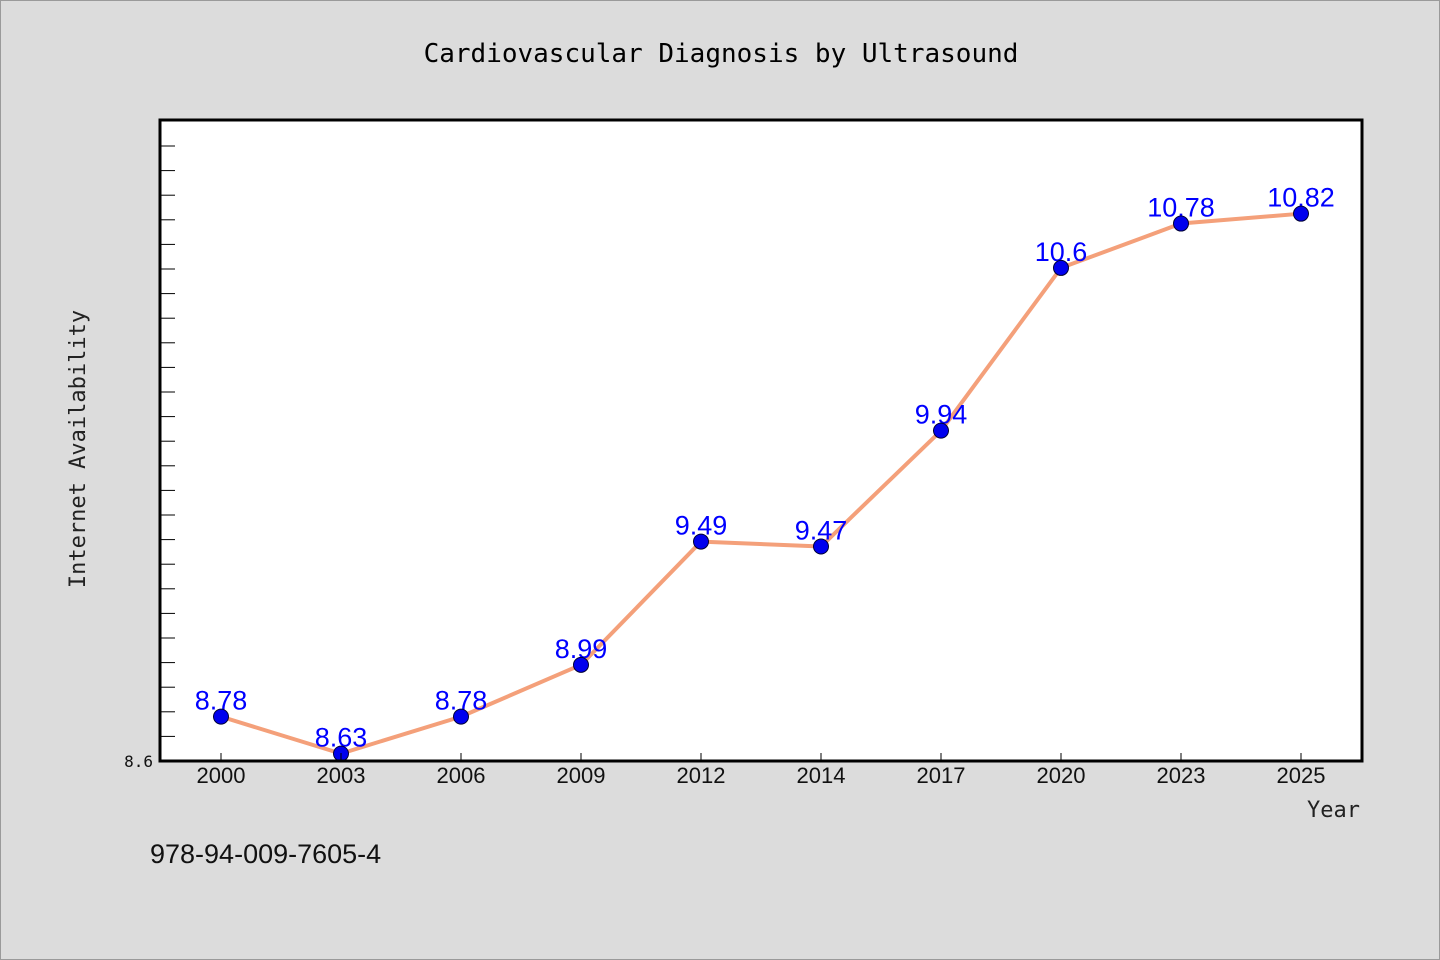 The width and height of the screenshot is (1440, 960). Describe the element at coordinates (138, 761) in the screenshot. I see `y-tick-label-0: 8.6` at that location.